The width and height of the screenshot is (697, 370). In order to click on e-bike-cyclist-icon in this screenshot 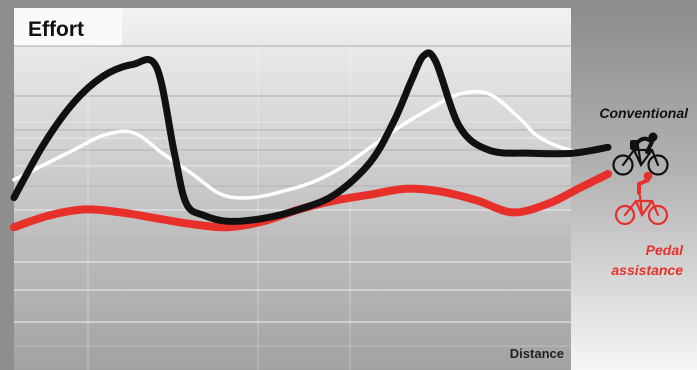, I will do `click(641, 198)`.